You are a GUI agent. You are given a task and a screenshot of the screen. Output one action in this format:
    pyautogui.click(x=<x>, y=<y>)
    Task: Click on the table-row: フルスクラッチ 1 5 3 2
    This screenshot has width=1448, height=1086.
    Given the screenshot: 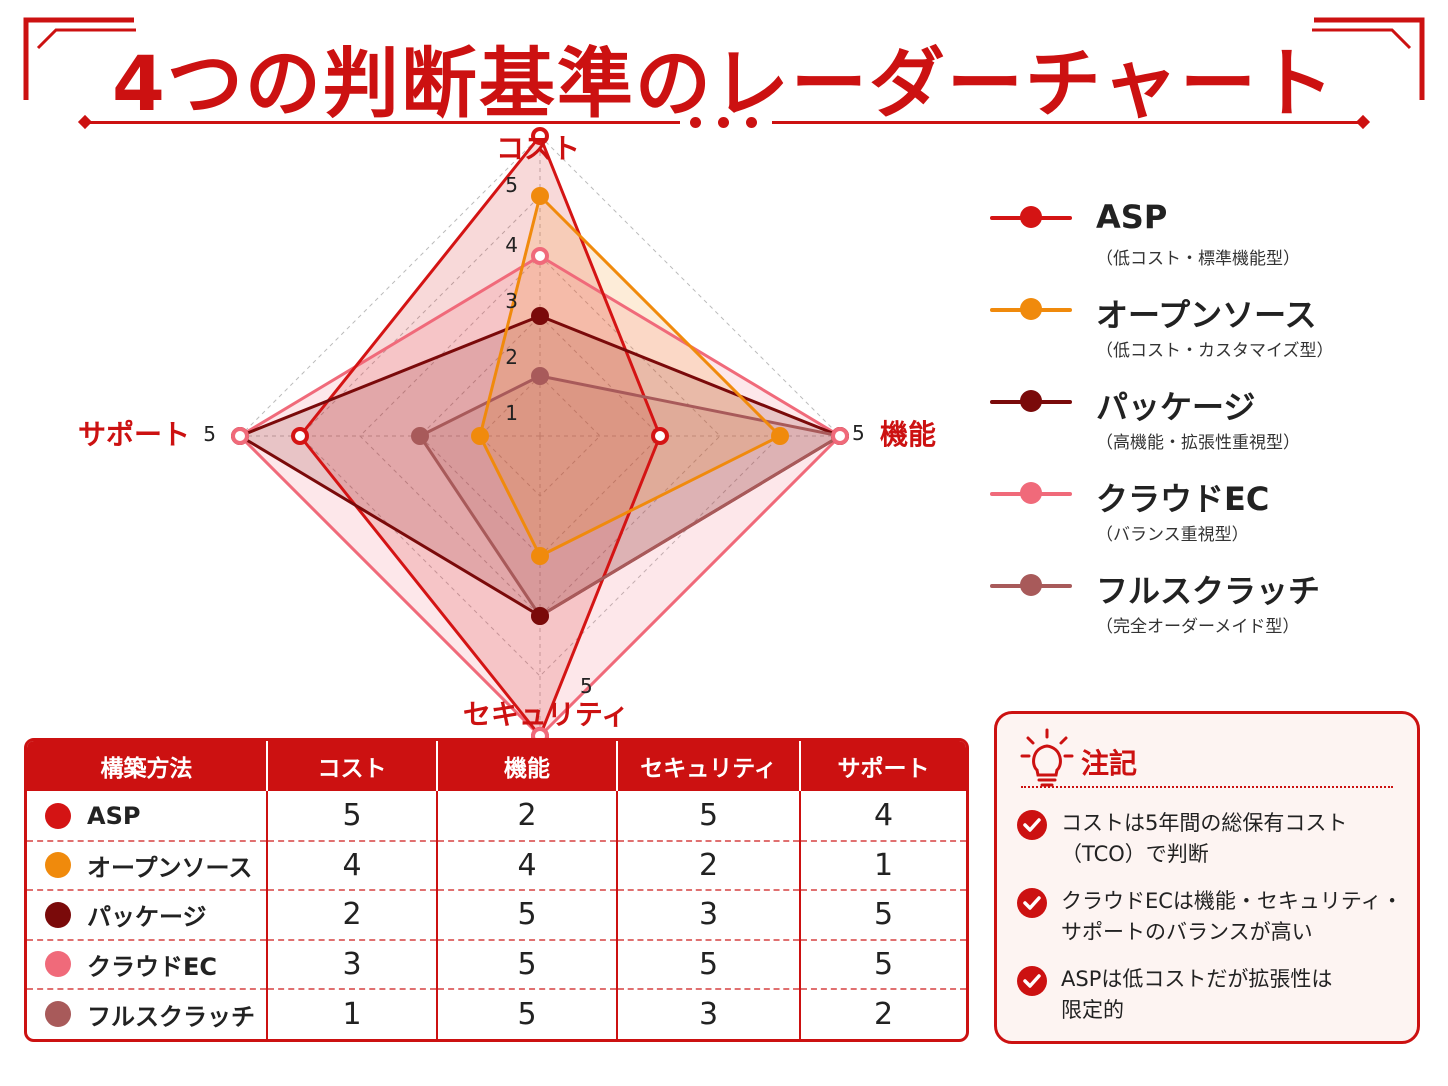 What is the action you would take?
    pyautogui.click(x=496, y=1014)
    